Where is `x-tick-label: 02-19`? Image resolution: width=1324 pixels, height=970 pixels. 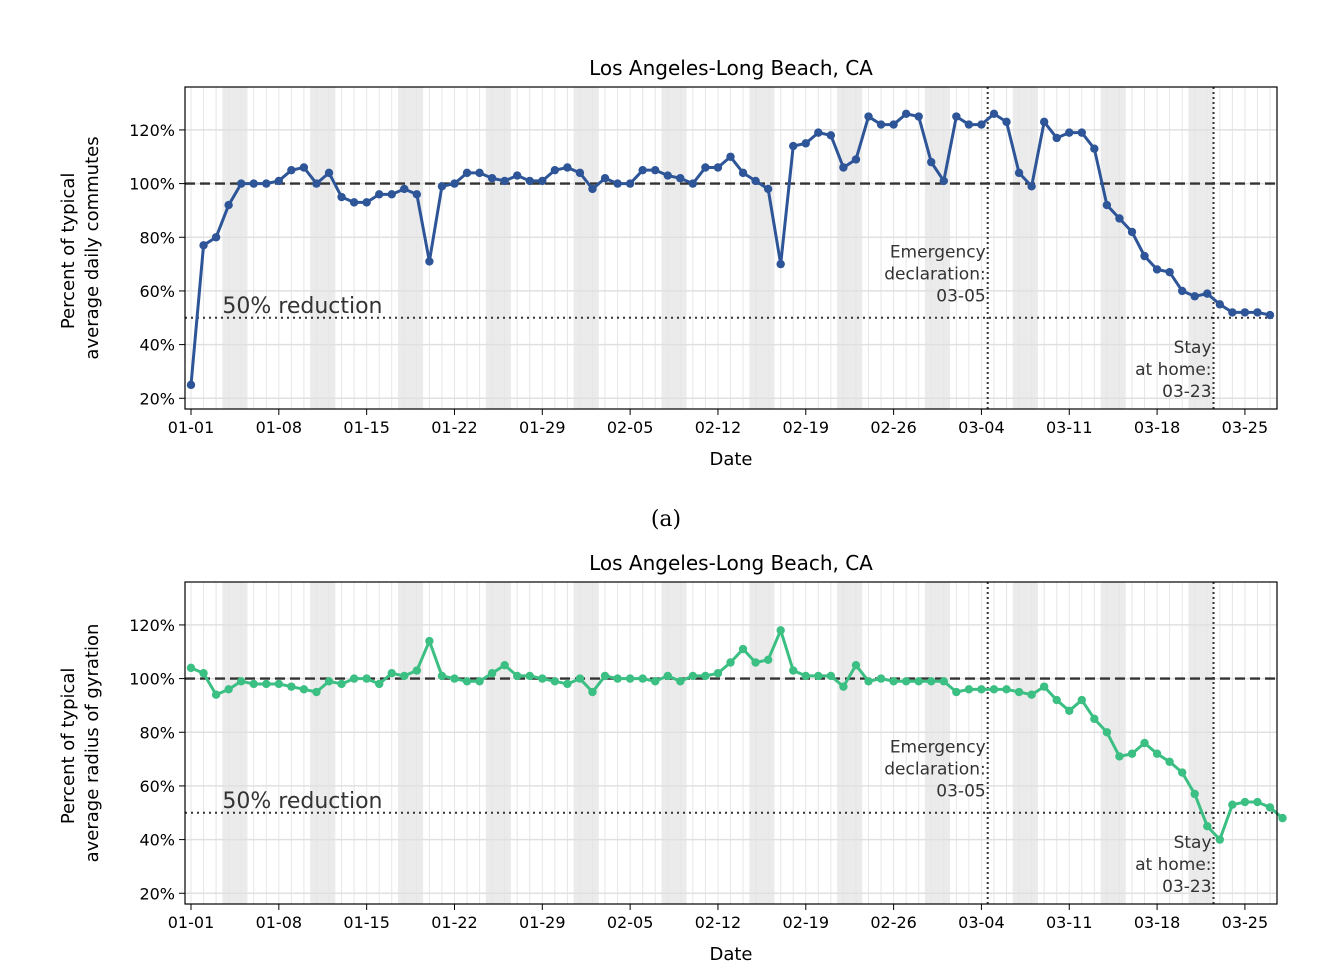
x-tick-label: 02-19 is located at coordinates (806, 922).